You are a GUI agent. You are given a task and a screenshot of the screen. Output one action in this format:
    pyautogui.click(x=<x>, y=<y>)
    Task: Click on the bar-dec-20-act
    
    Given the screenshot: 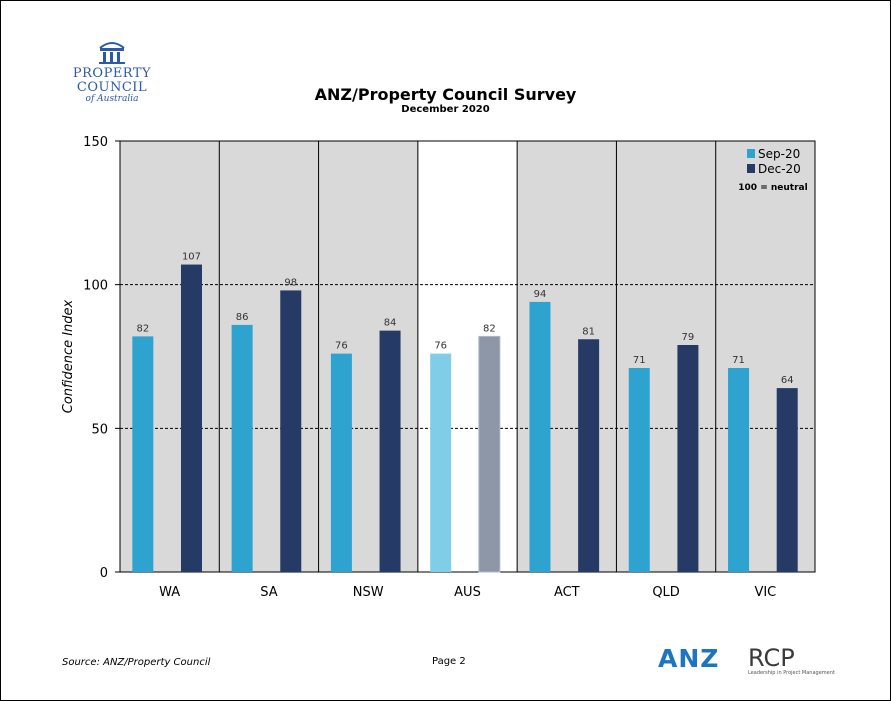 What is the action you would take?
    pyautogui.click(x=589, y=455)
    